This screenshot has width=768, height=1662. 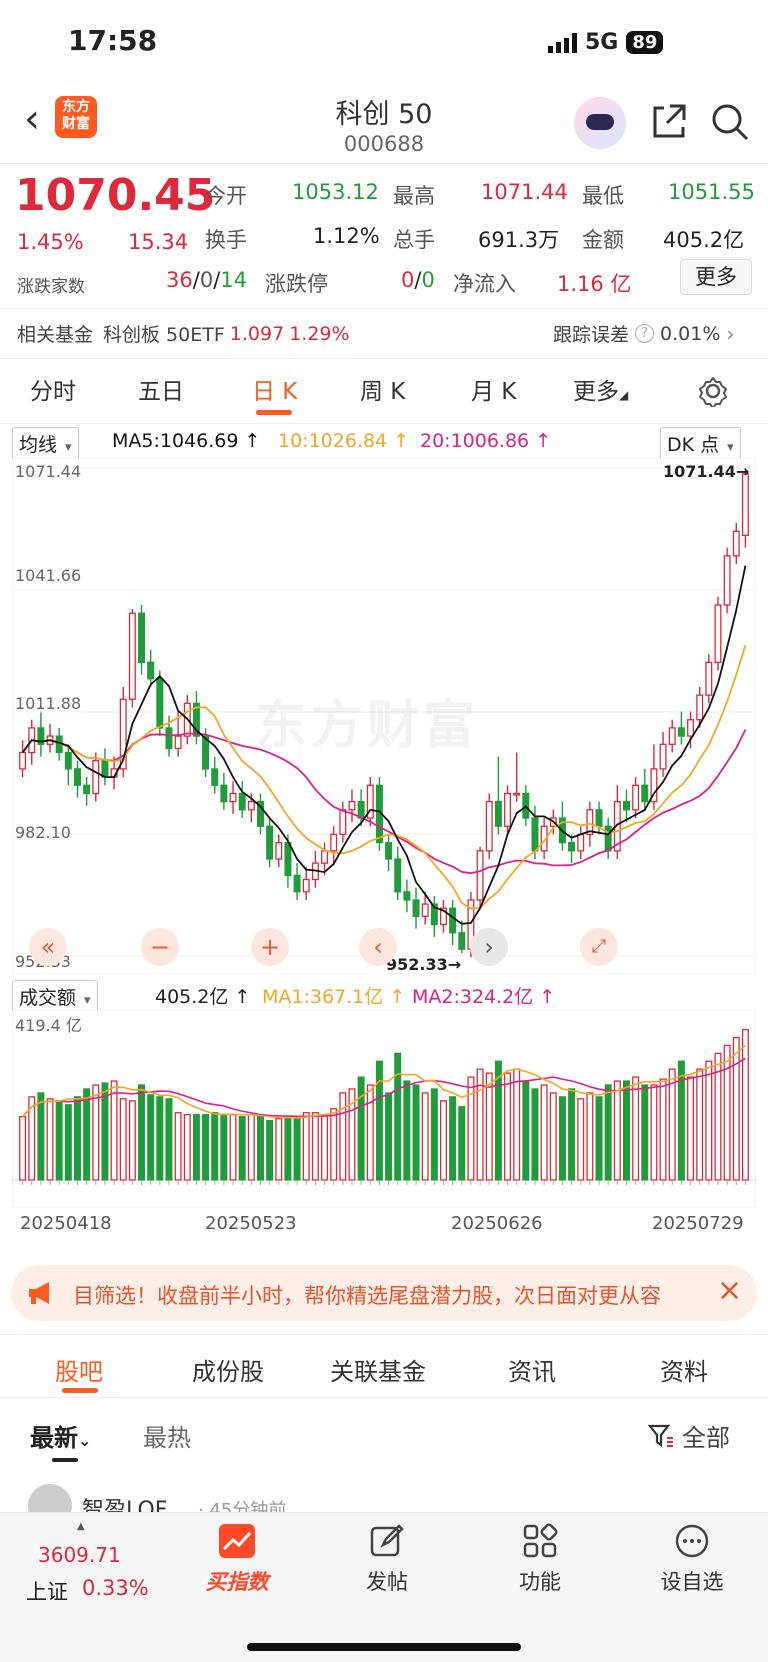 I want to click on nav-watchlist: 设自选, so click(x=692, y=1559).